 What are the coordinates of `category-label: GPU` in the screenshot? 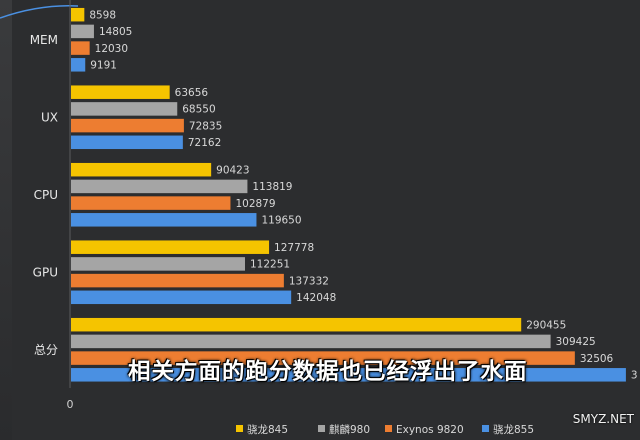 It's located at (45, 272).